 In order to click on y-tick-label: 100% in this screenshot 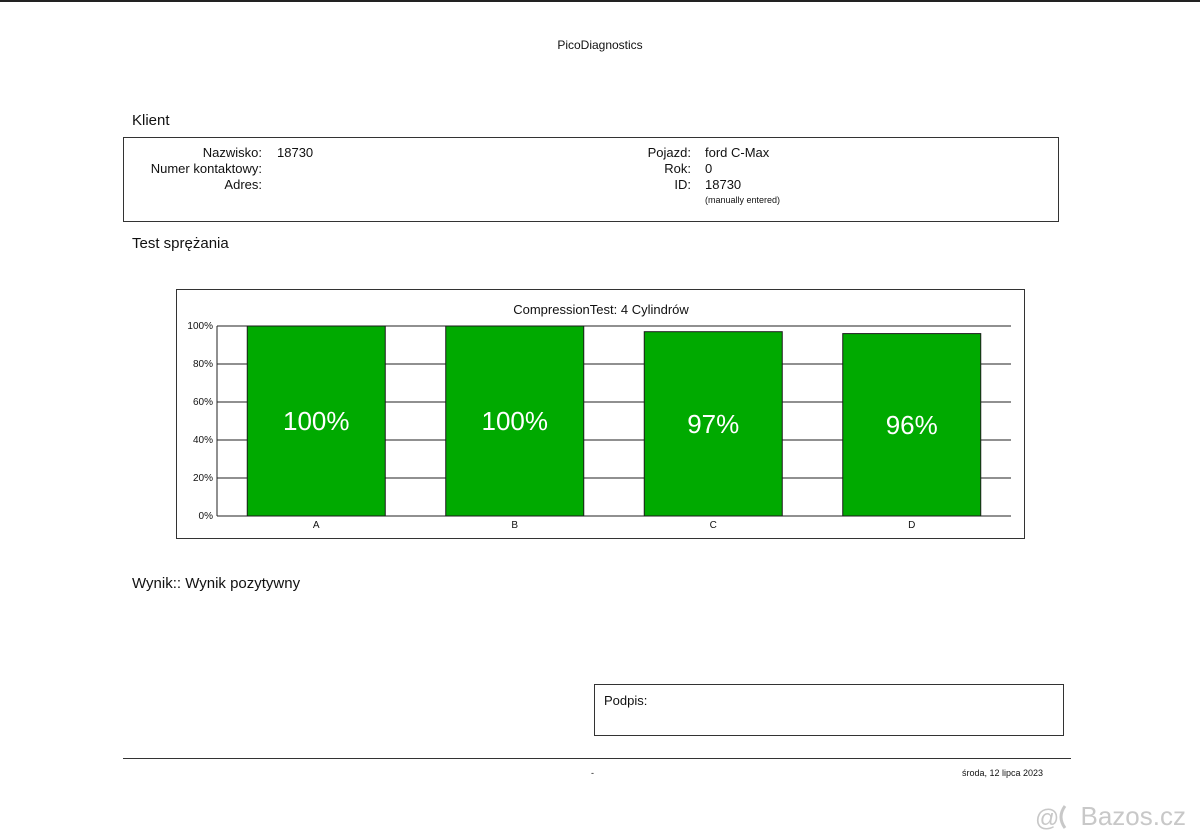, I will do `click(200, 326)`.